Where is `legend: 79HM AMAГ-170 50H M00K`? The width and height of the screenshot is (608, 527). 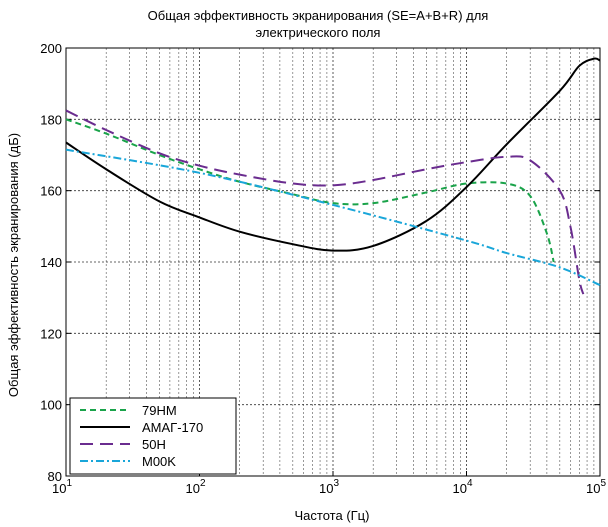
legend: 79HM AMAГ-170 50H M00K is located at coordinates (153, 436).